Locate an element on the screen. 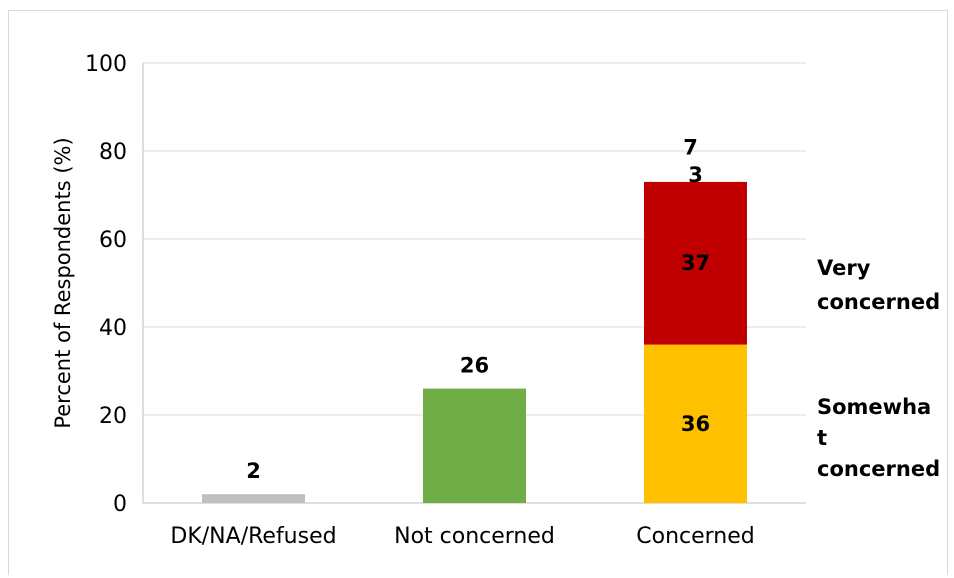  x-category-label: DK/NA/Refused is located at coordinates (253, 536).